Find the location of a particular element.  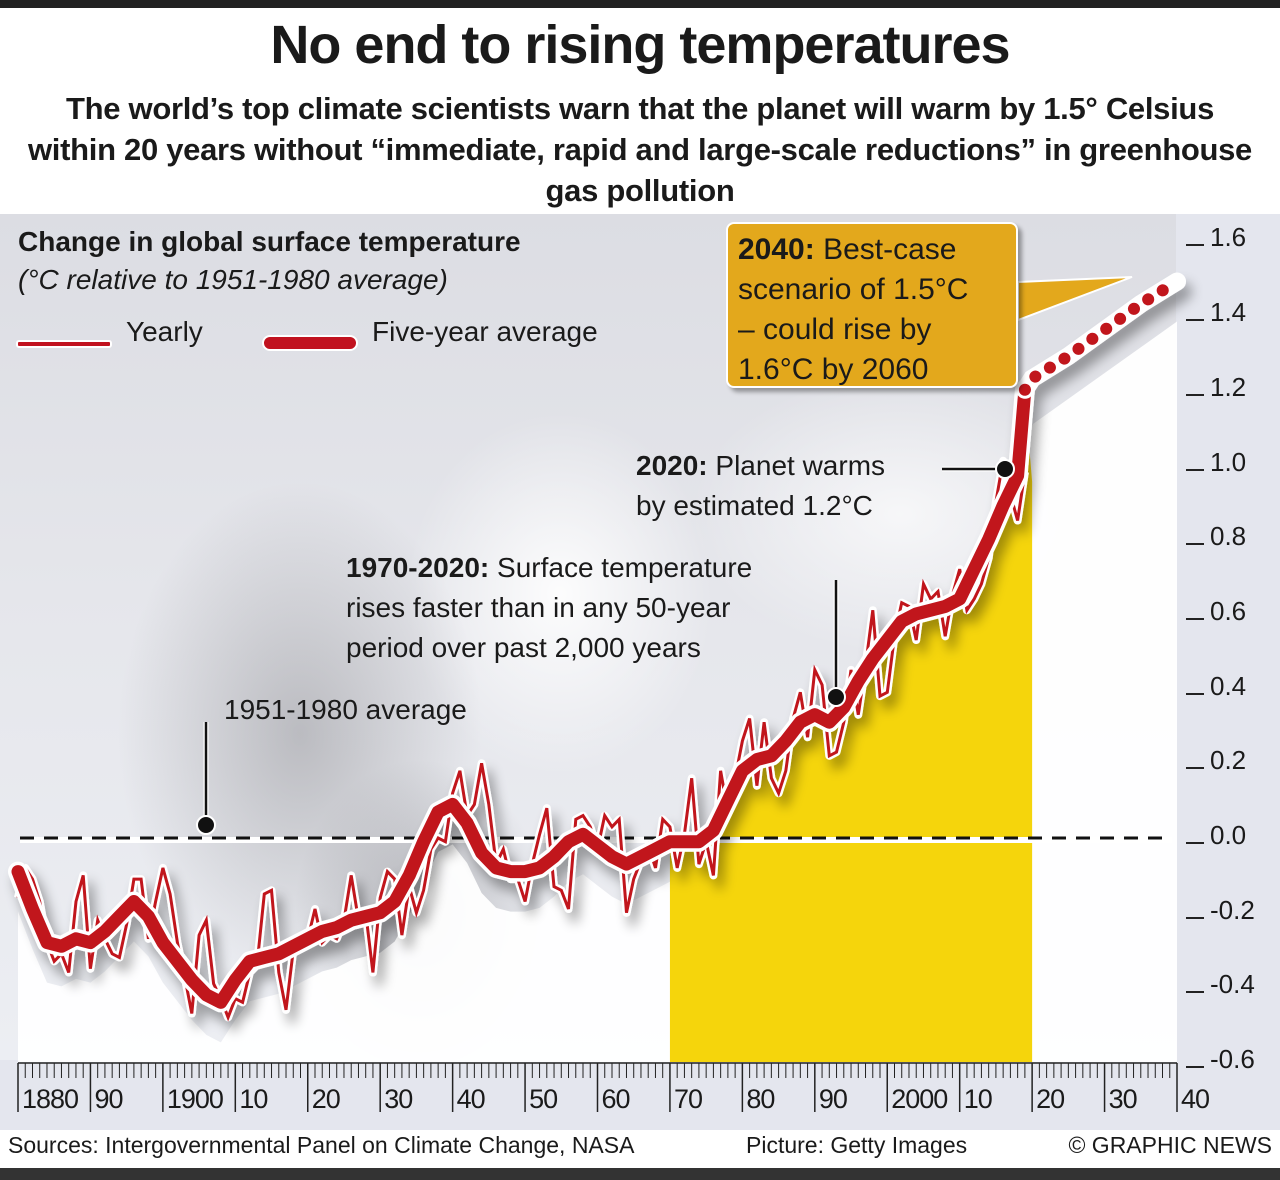

callout-2040-line1: Best-case is located at coordinates (885, 249).